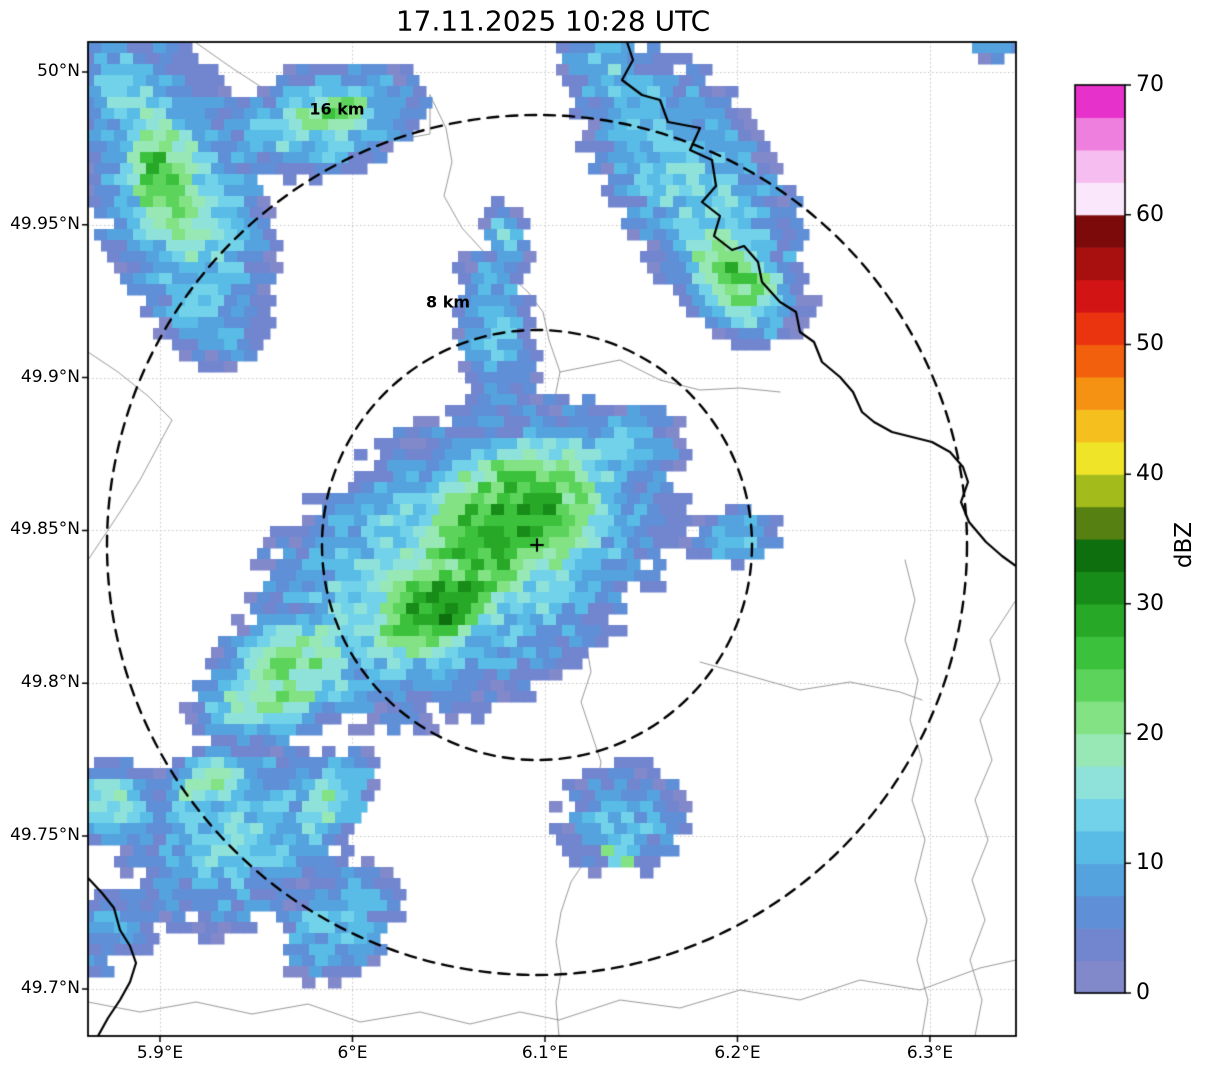  I want to click on colorbar-tick-label: 20, so click(1150, 733).